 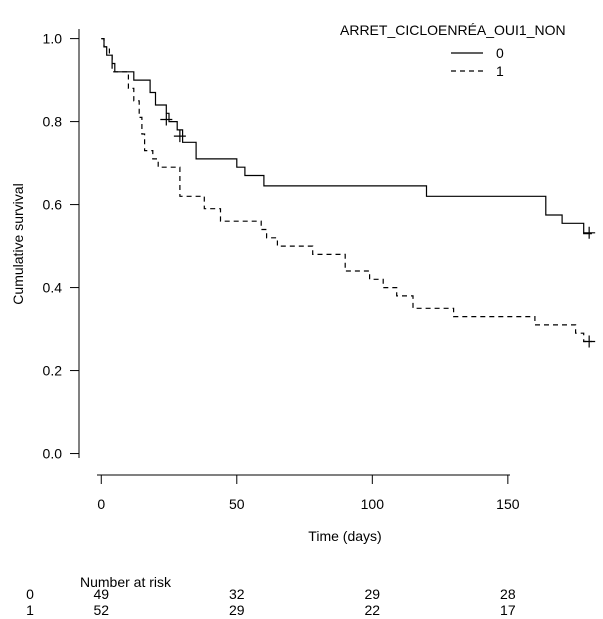 I want to click on risk-count: 32, so click(x=237, y=594).